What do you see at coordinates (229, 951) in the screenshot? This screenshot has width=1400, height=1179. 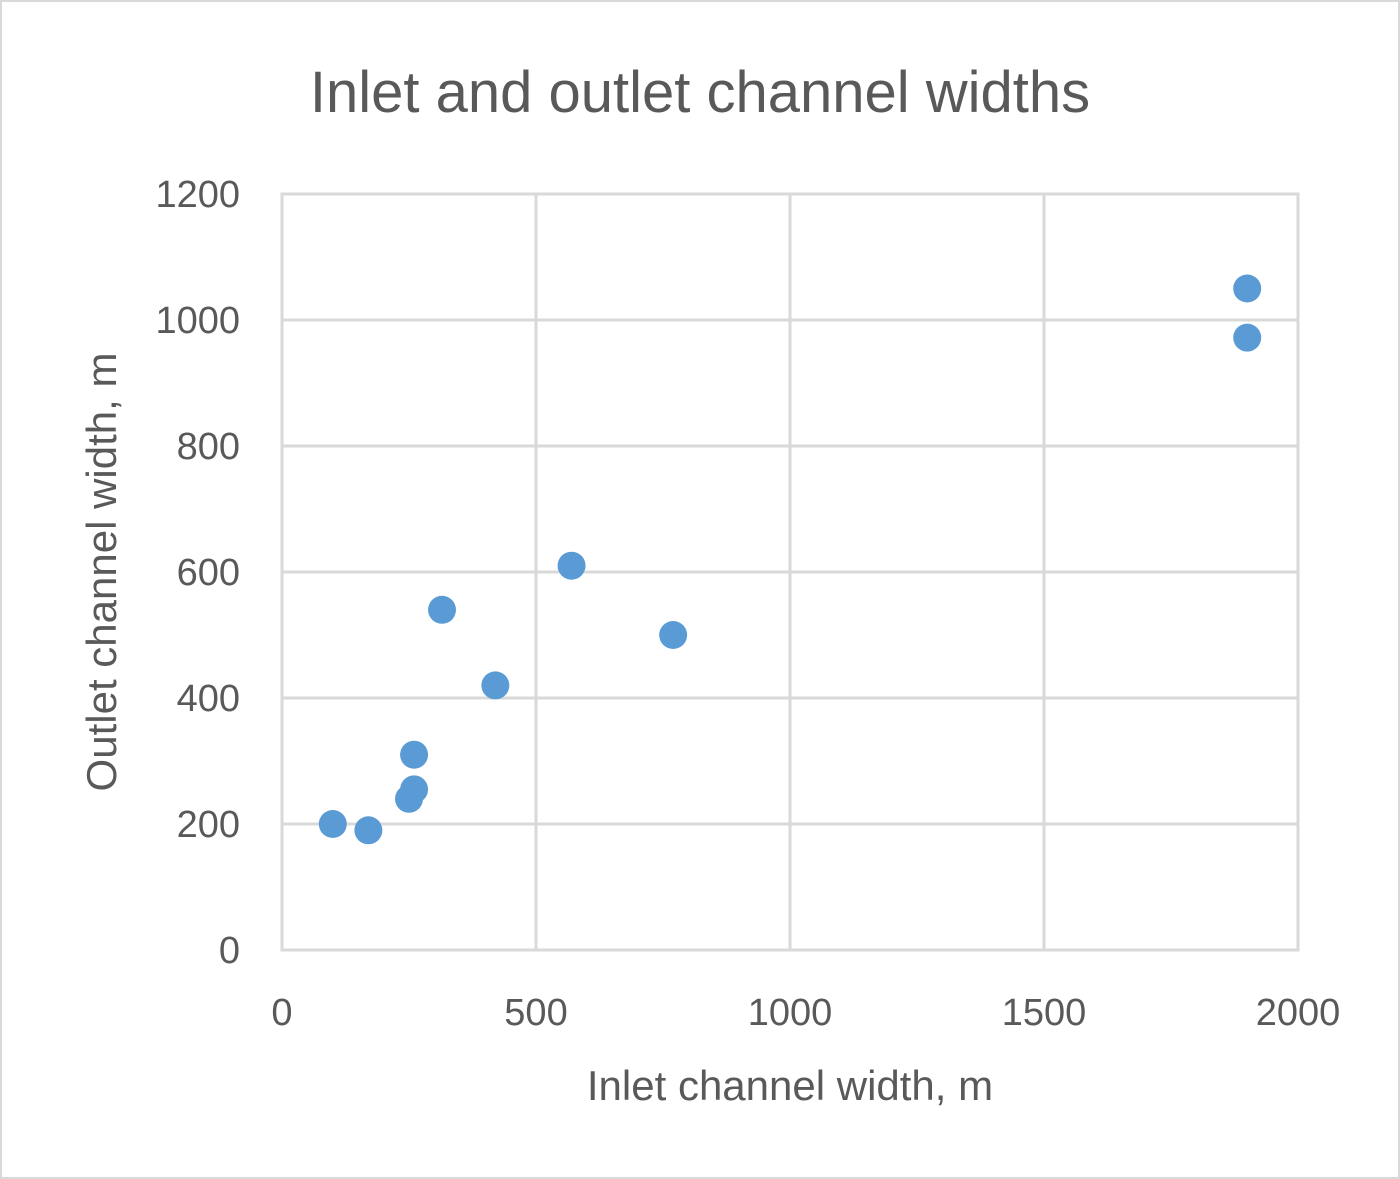 I see `y-tick-label: 0` at bounding box center [229, 951].